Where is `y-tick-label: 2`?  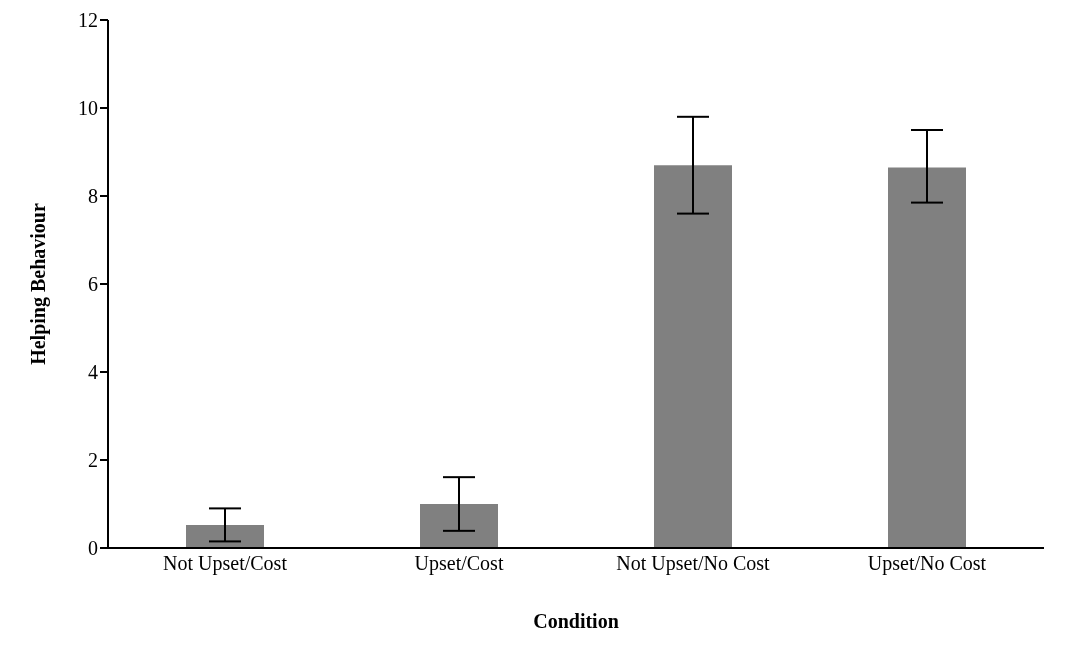 y-tick-label: 2 is located at coordinates (93, 460).